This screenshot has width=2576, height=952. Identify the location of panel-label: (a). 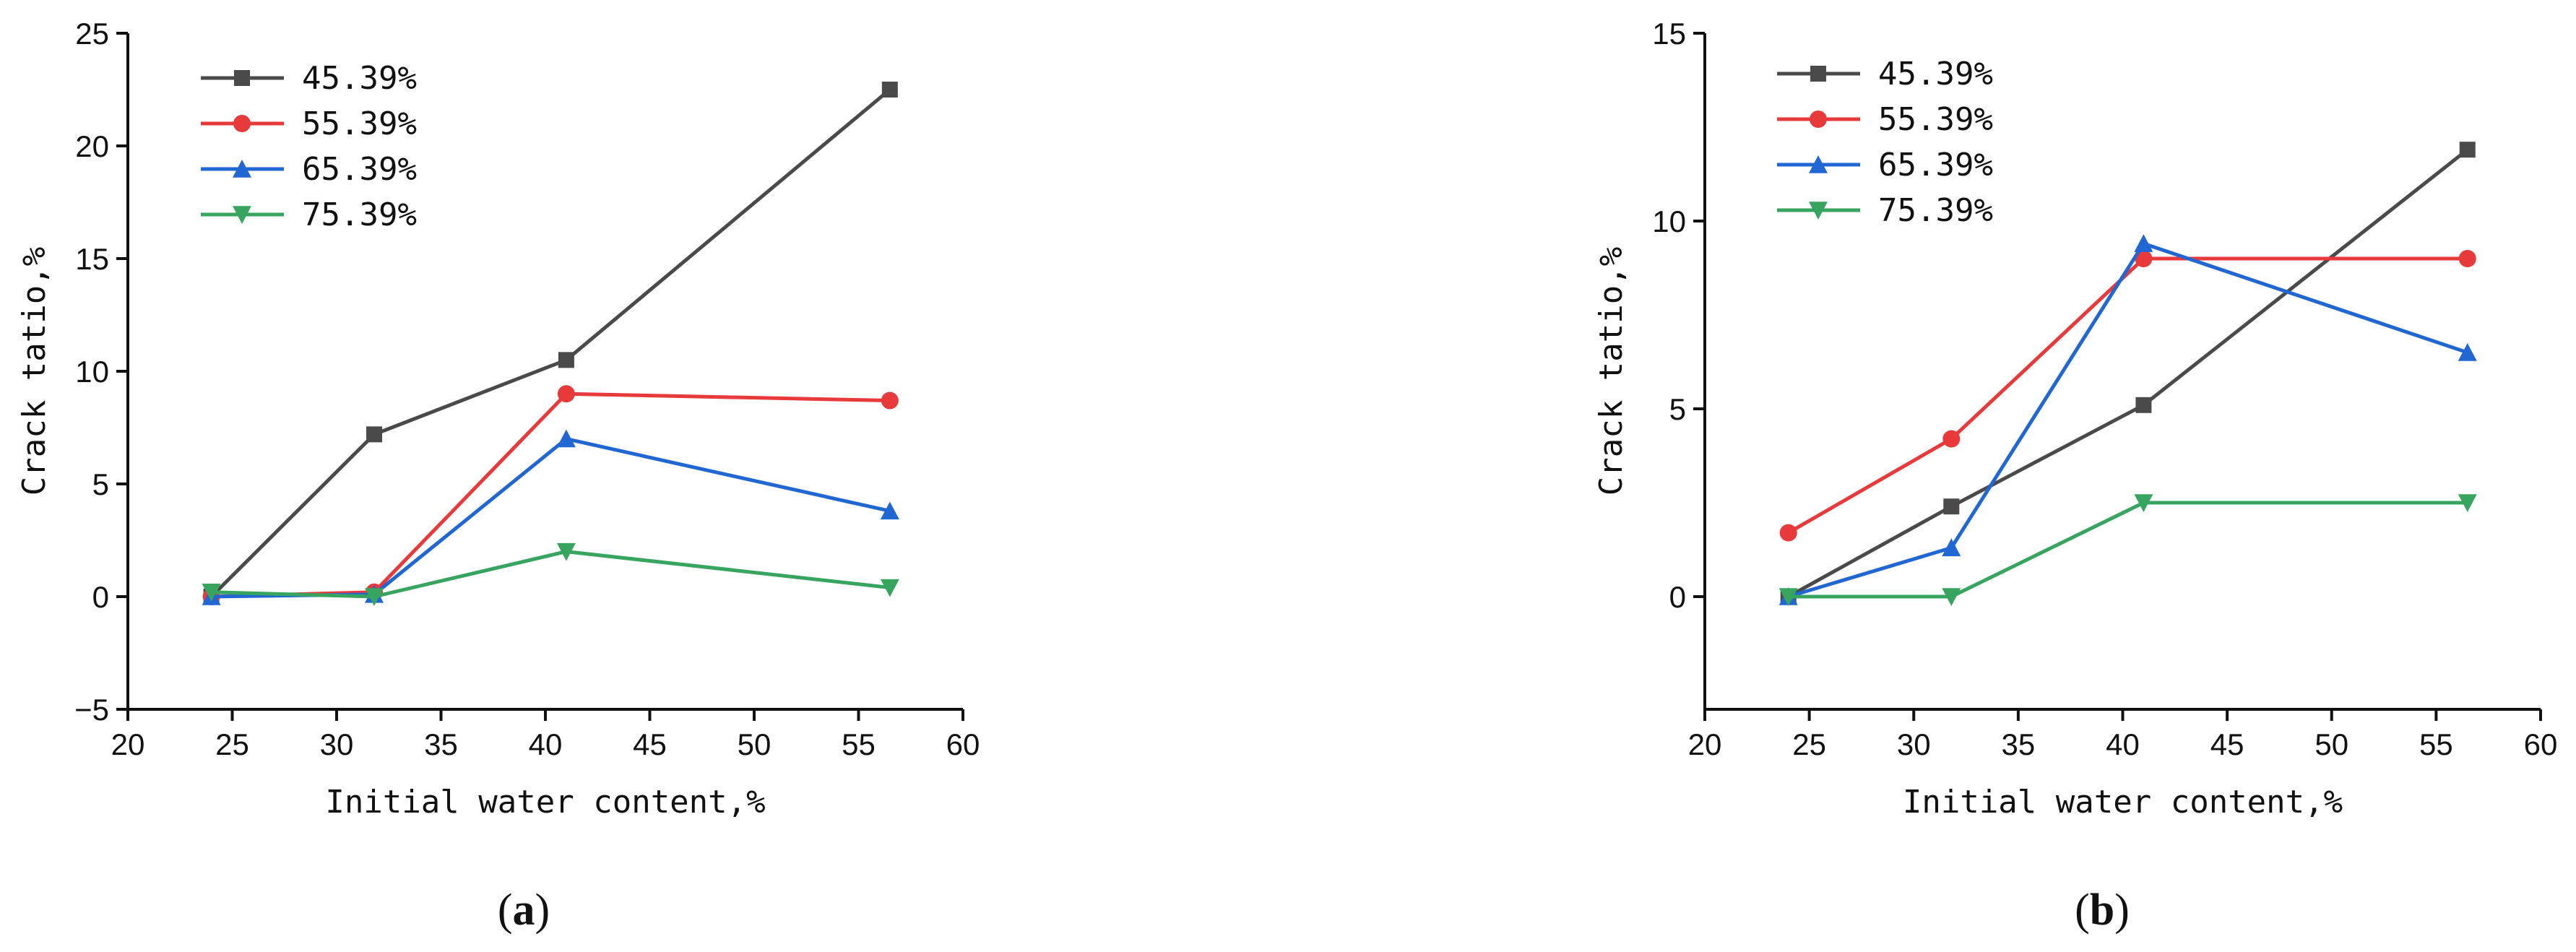
(524, 910).